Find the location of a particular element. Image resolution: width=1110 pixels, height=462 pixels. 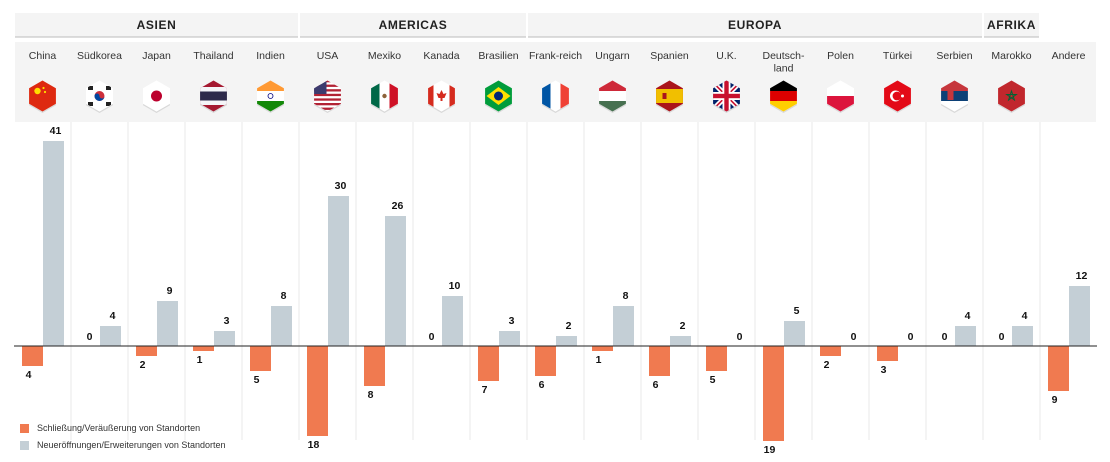

closure-value-label: 18 is located at coordinates (314, 445).